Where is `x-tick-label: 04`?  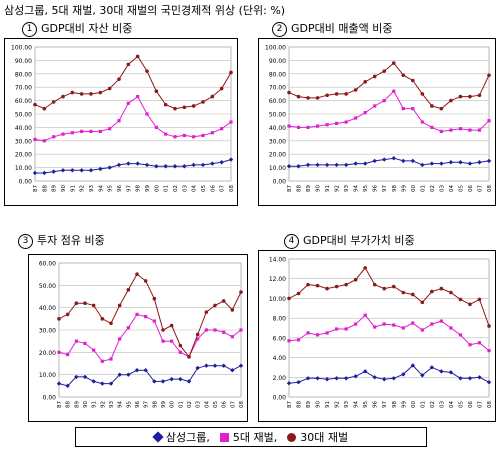 x-tick-label: 04 is located at coordinates (452, 404).